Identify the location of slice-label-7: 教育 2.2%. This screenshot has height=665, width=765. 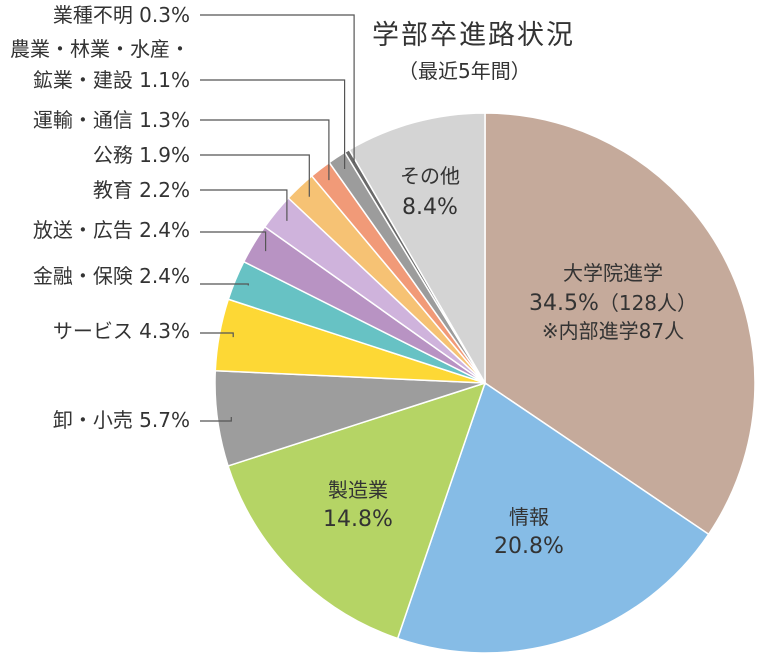
(141, 190).